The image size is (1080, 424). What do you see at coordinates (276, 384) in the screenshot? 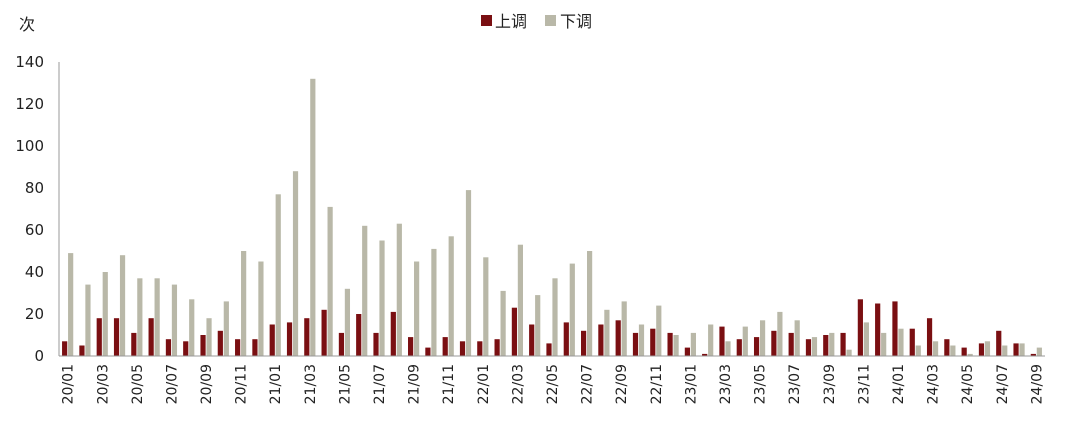
I see `x-tick-label: 21/01` at bounding box center [276, 384].